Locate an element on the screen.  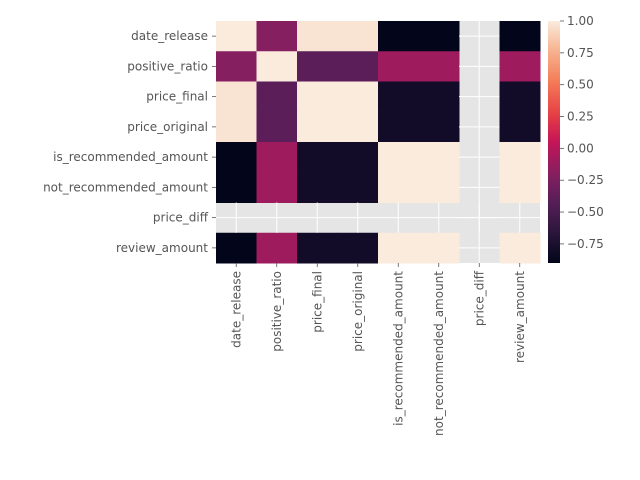
y-tick-label: price_original is located at coordinates (167, 127).